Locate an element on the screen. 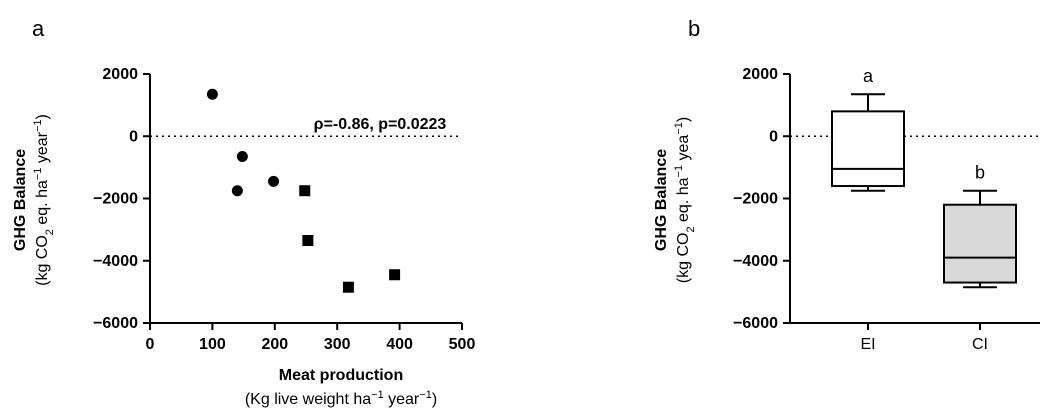 The width and height of the screenshot is (1051, 412). x-tick-label: 500 is located at coordinates (462, 344).